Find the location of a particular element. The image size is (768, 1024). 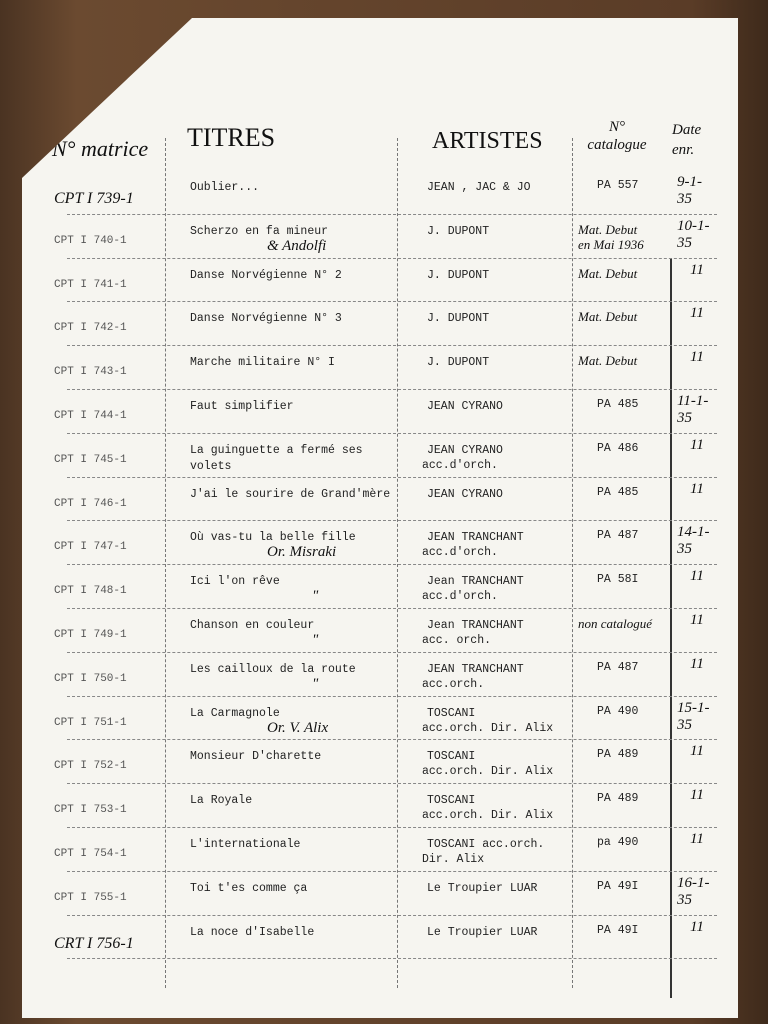

matrice: CPT I 751-1 is located at coordinates (90, 722).